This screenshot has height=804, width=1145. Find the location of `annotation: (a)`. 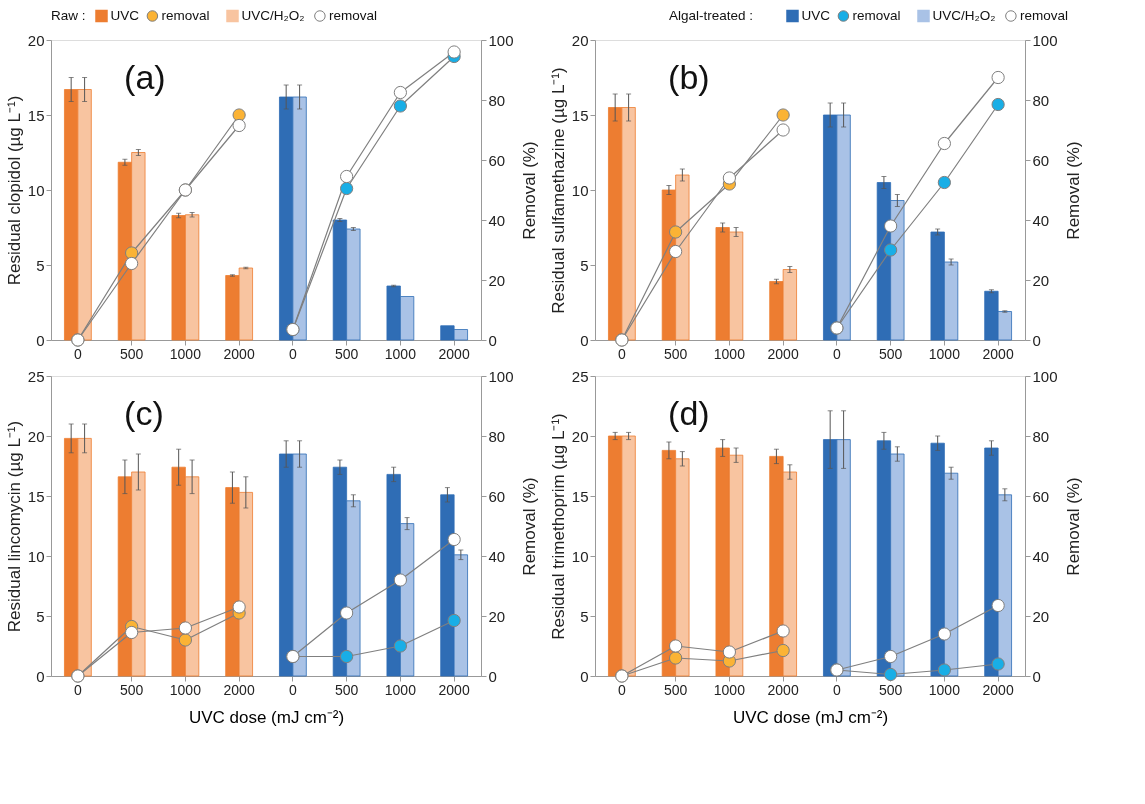

annotation: (a) is located at coordinates (145, 77).